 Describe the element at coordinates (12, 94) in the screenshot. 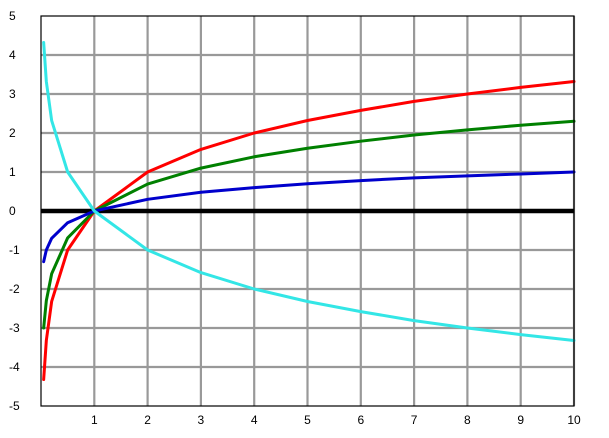

I see `y-tick-label: 3` at that location.